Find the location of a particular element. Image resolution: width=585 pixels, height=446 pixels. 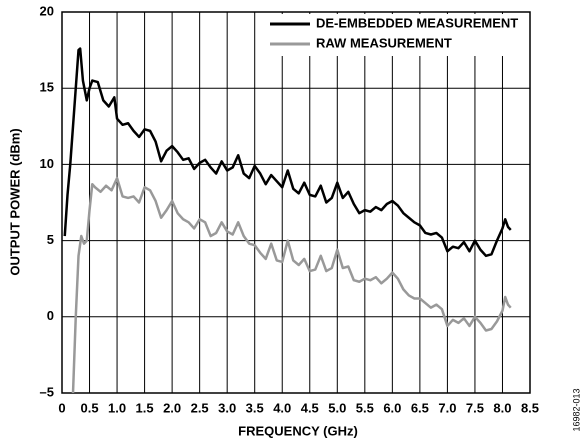

x-tick-label: 4.0 is located at coordinates (282, 407).